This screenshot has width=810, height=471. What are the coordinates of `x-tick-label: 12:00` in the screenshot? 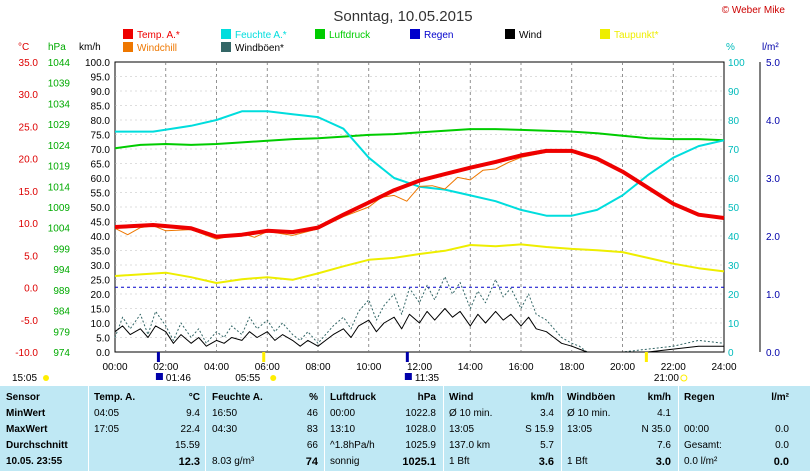 It's located at (419, 367).